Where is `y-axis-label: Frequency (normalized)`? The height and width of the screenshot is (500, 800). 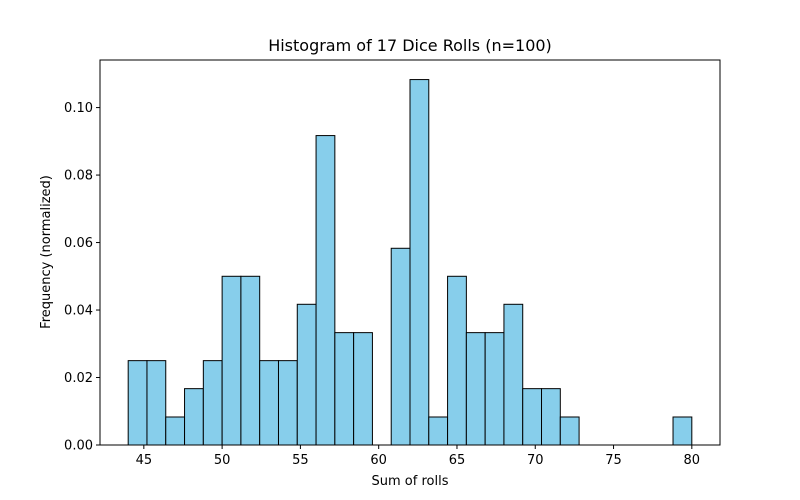
y-axis-label: Frequency (normalized) is located at coordinates (46, 252).